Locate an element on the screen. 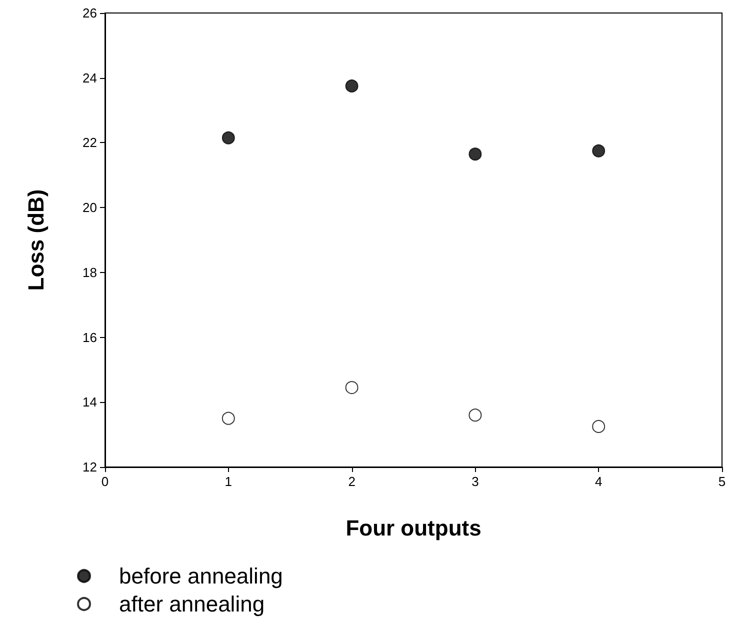  legend-label: after annealing is located at coordinates (192, 604).